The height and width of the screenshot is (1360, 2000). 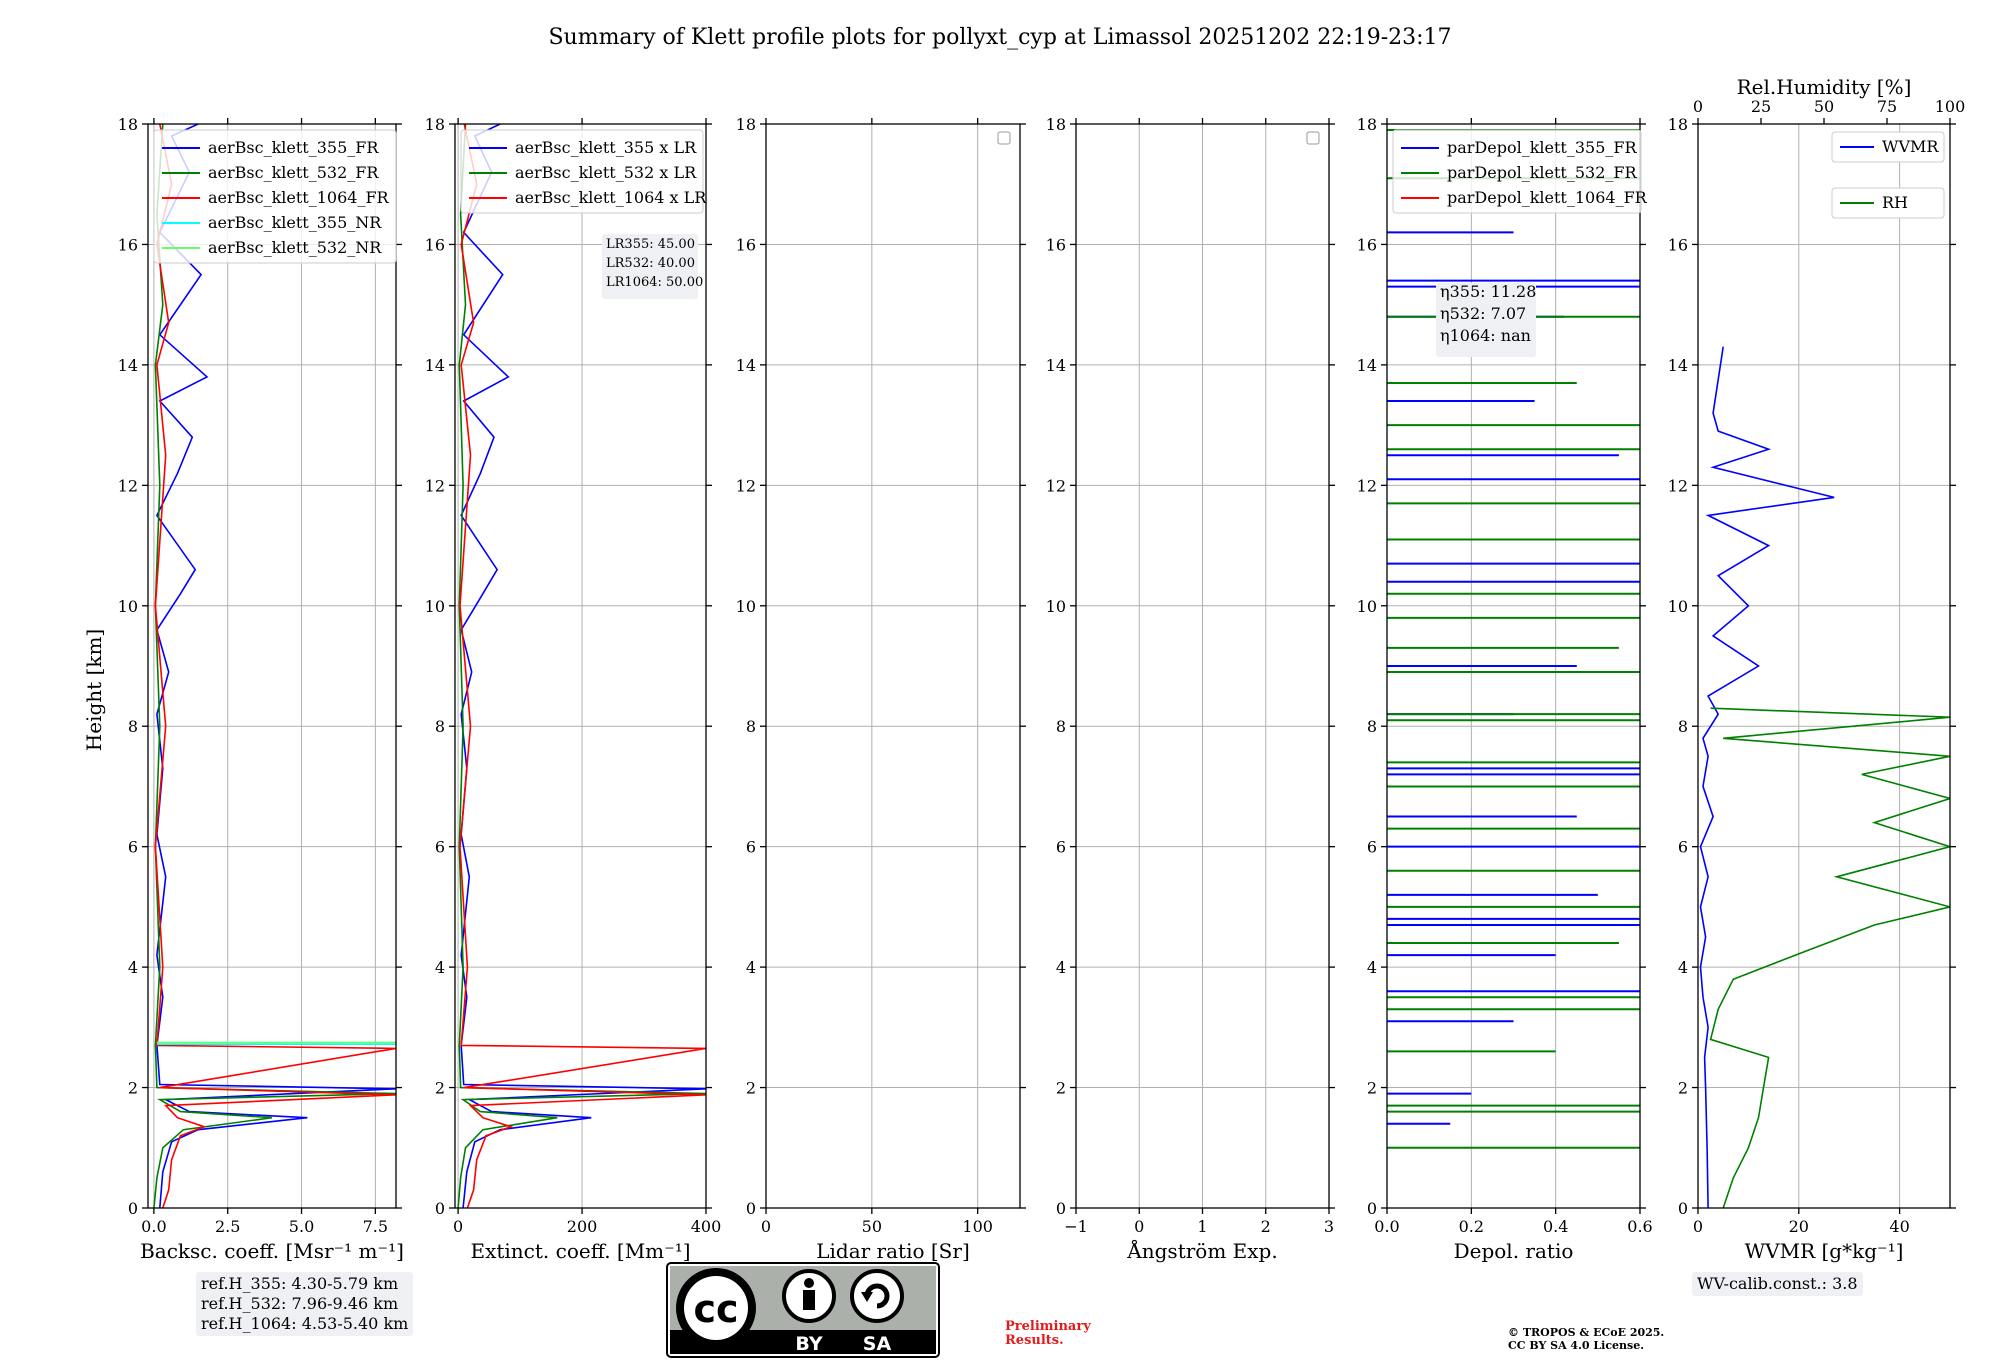 What do you see at coordinates (1950, 106) in the screenshot?
I see `x2-tick-label: 100` at bounding box center [1950, 106].